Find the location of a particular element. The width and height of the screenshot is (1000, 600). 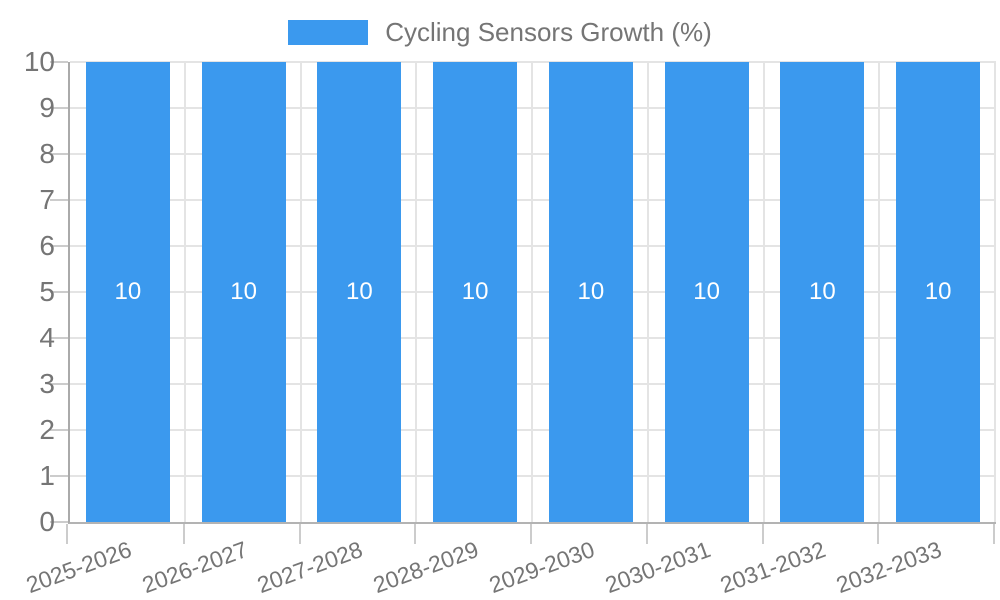

y-axis-tick-label: 6 is located at coordinates (47, 245).